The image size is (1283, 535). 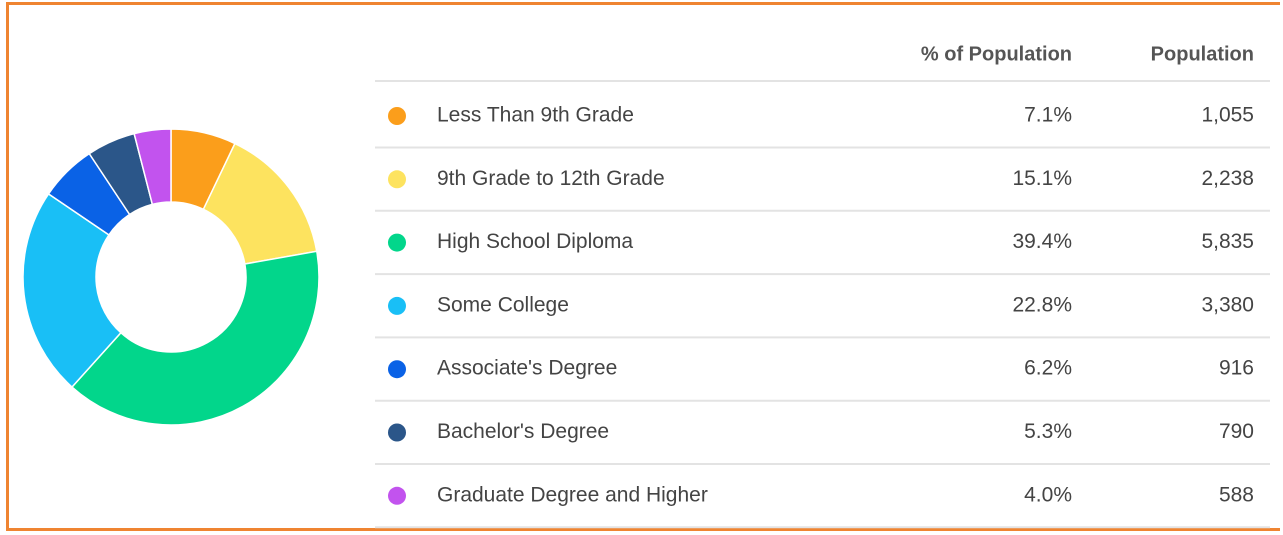 What do you see at coordinates (535, 115) in the screenshot?
I see `row-label: Less Than 9th Grade` at bounding box center [535, 115].